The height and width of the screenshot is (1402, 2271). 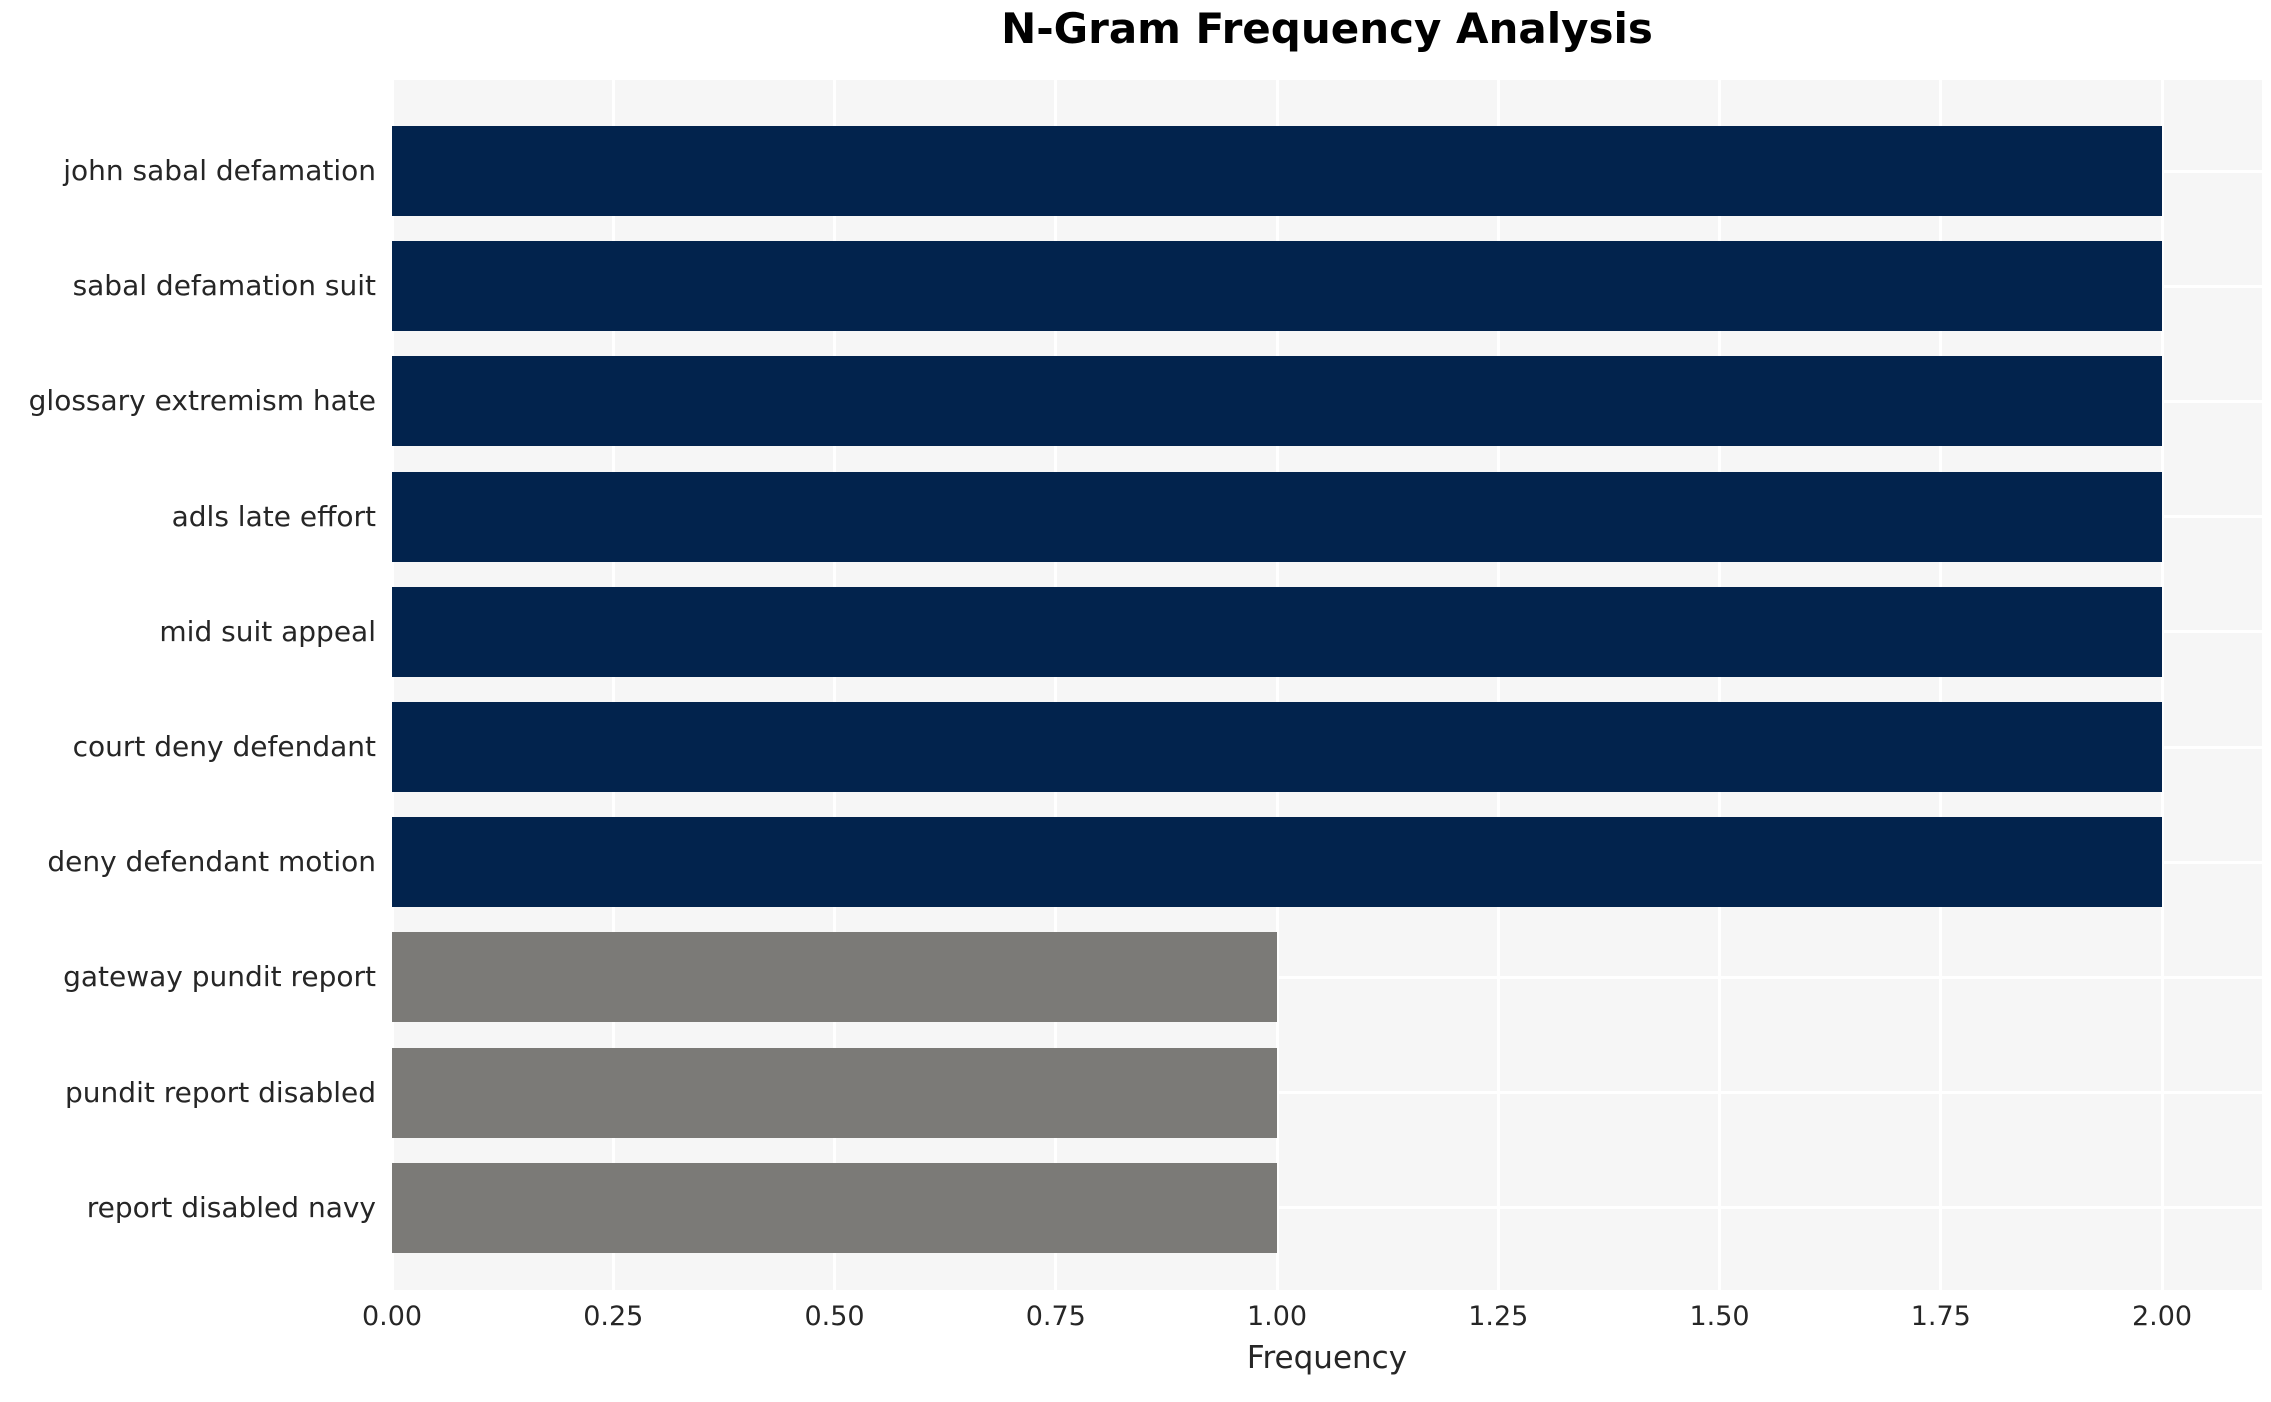 I want to click on y-tick-label: adls late effort, so click(x=273, y=516).